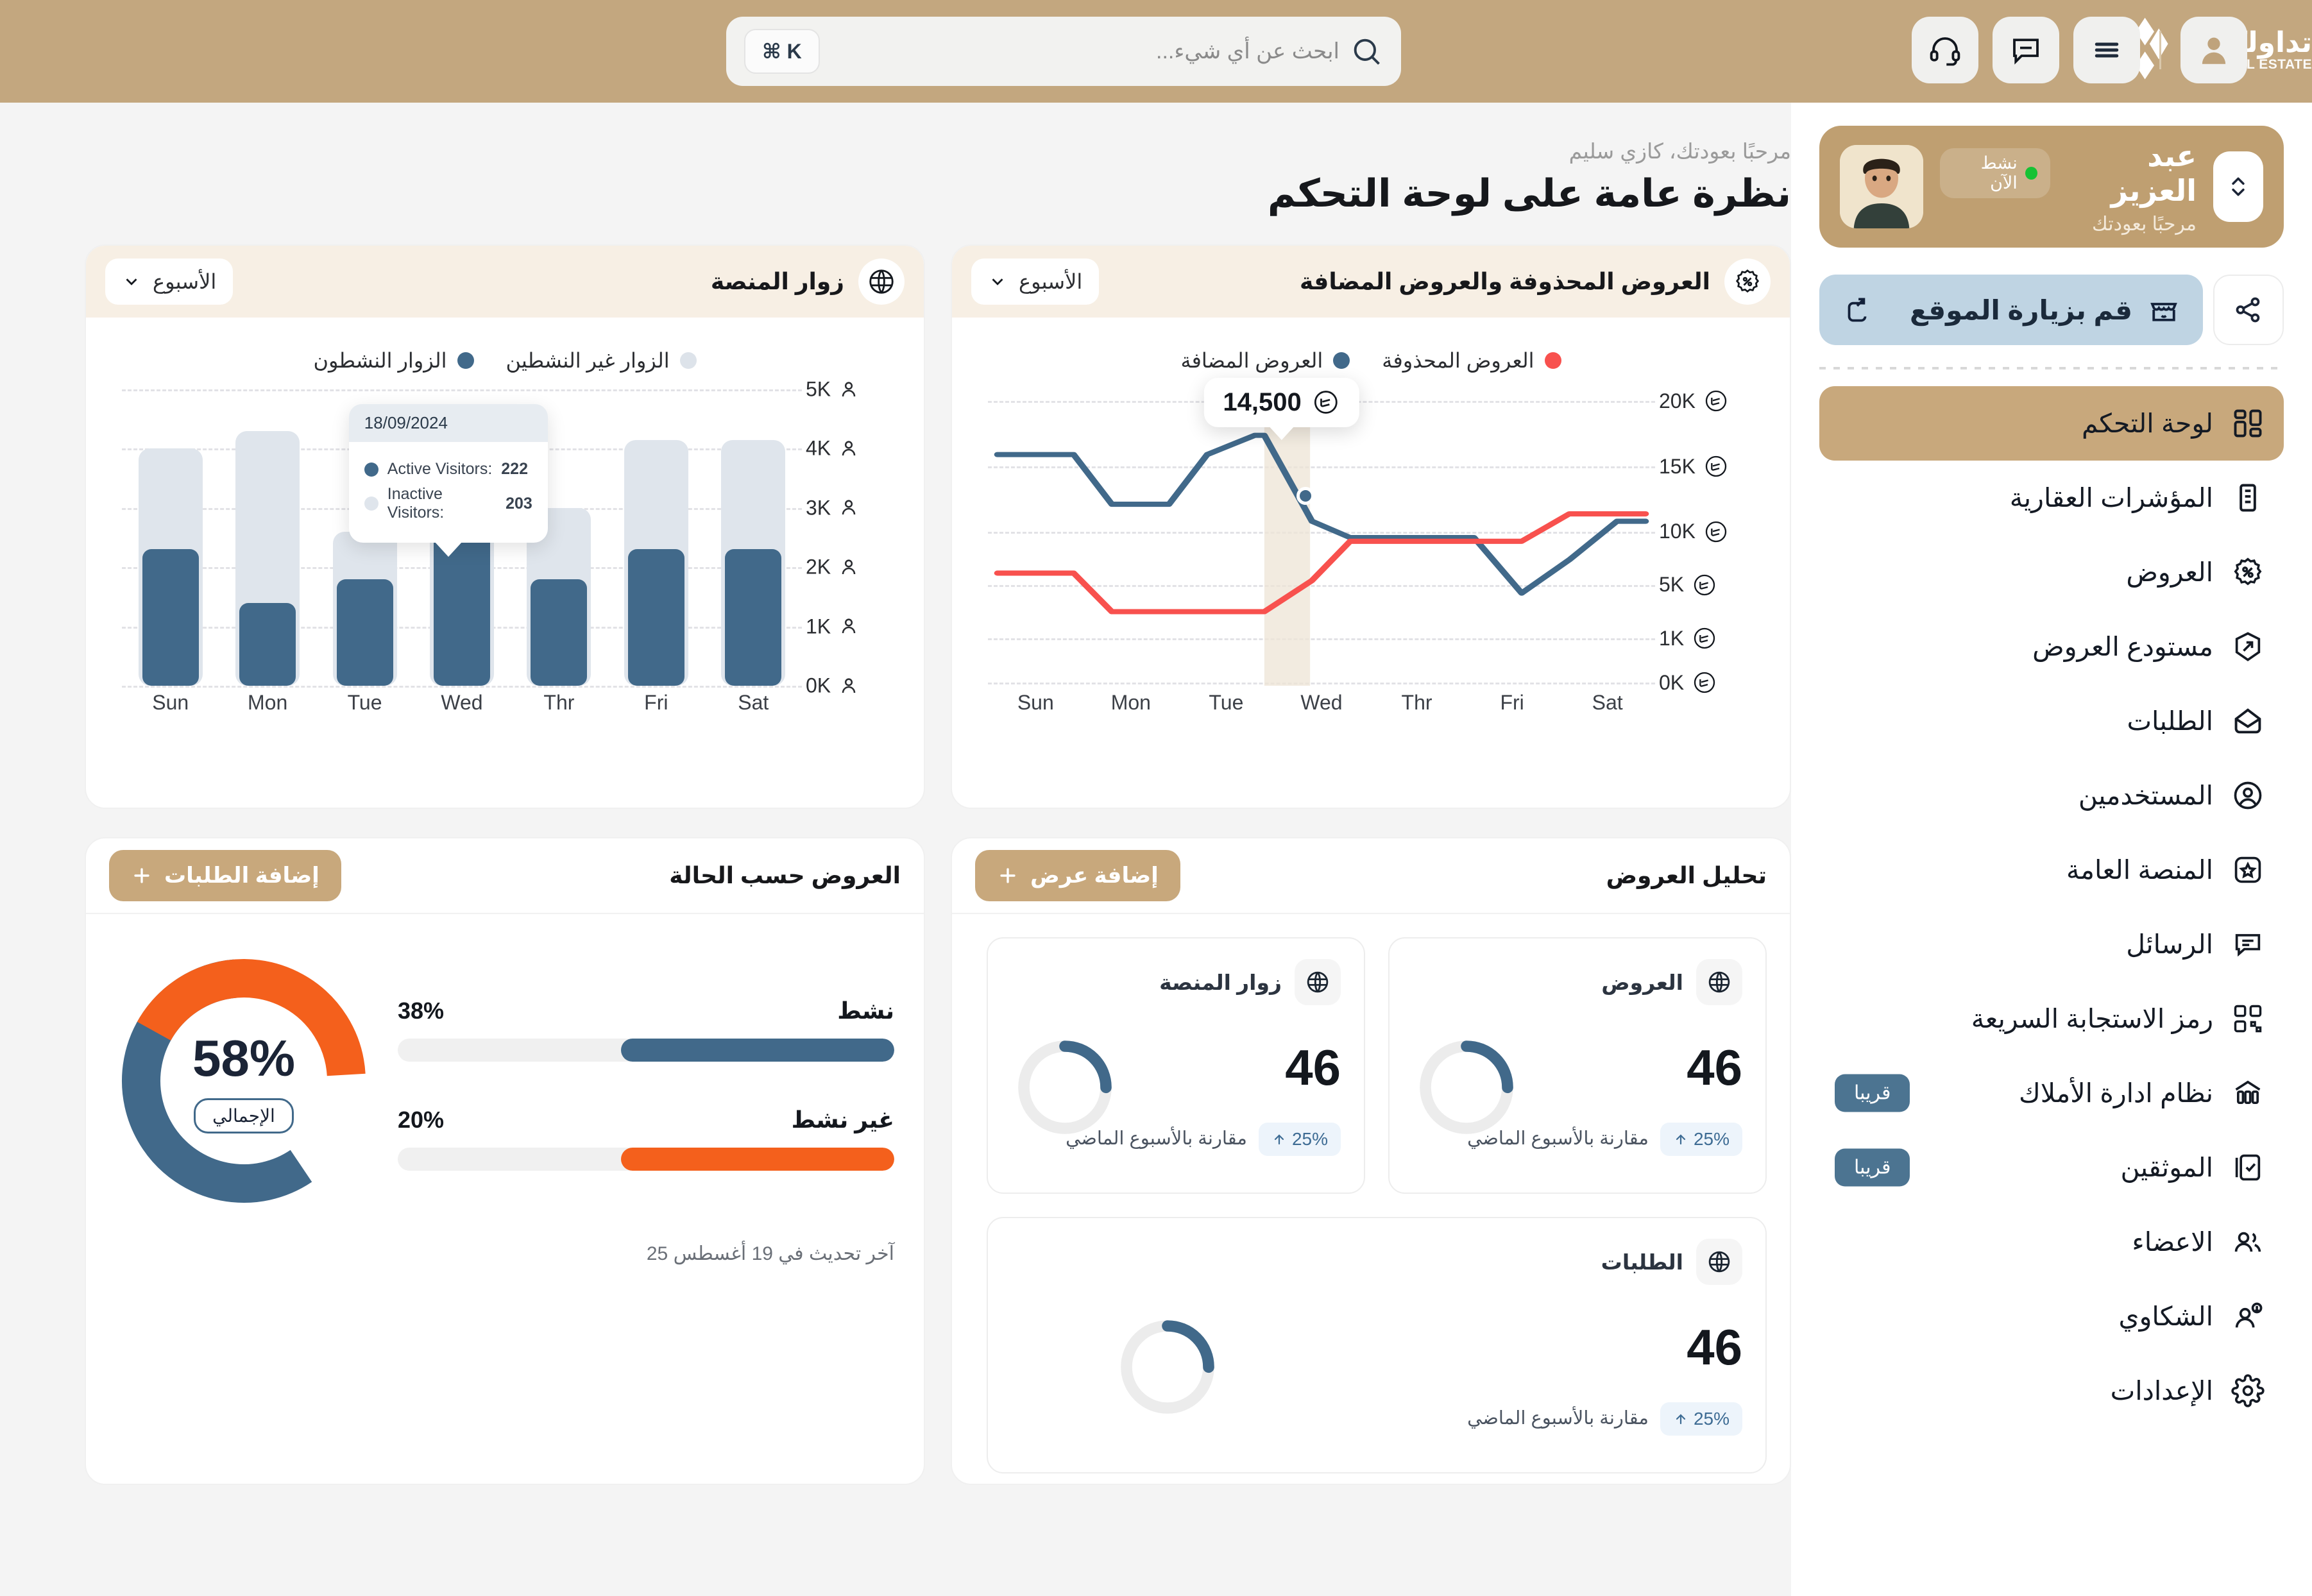 Image resolution: width=2312 pixels, height=1596 pixels. Describe the element at coordinates (2051, 1316) in the screenshot. I see `sidebar-item-complaints: الشكاوي` at that location.